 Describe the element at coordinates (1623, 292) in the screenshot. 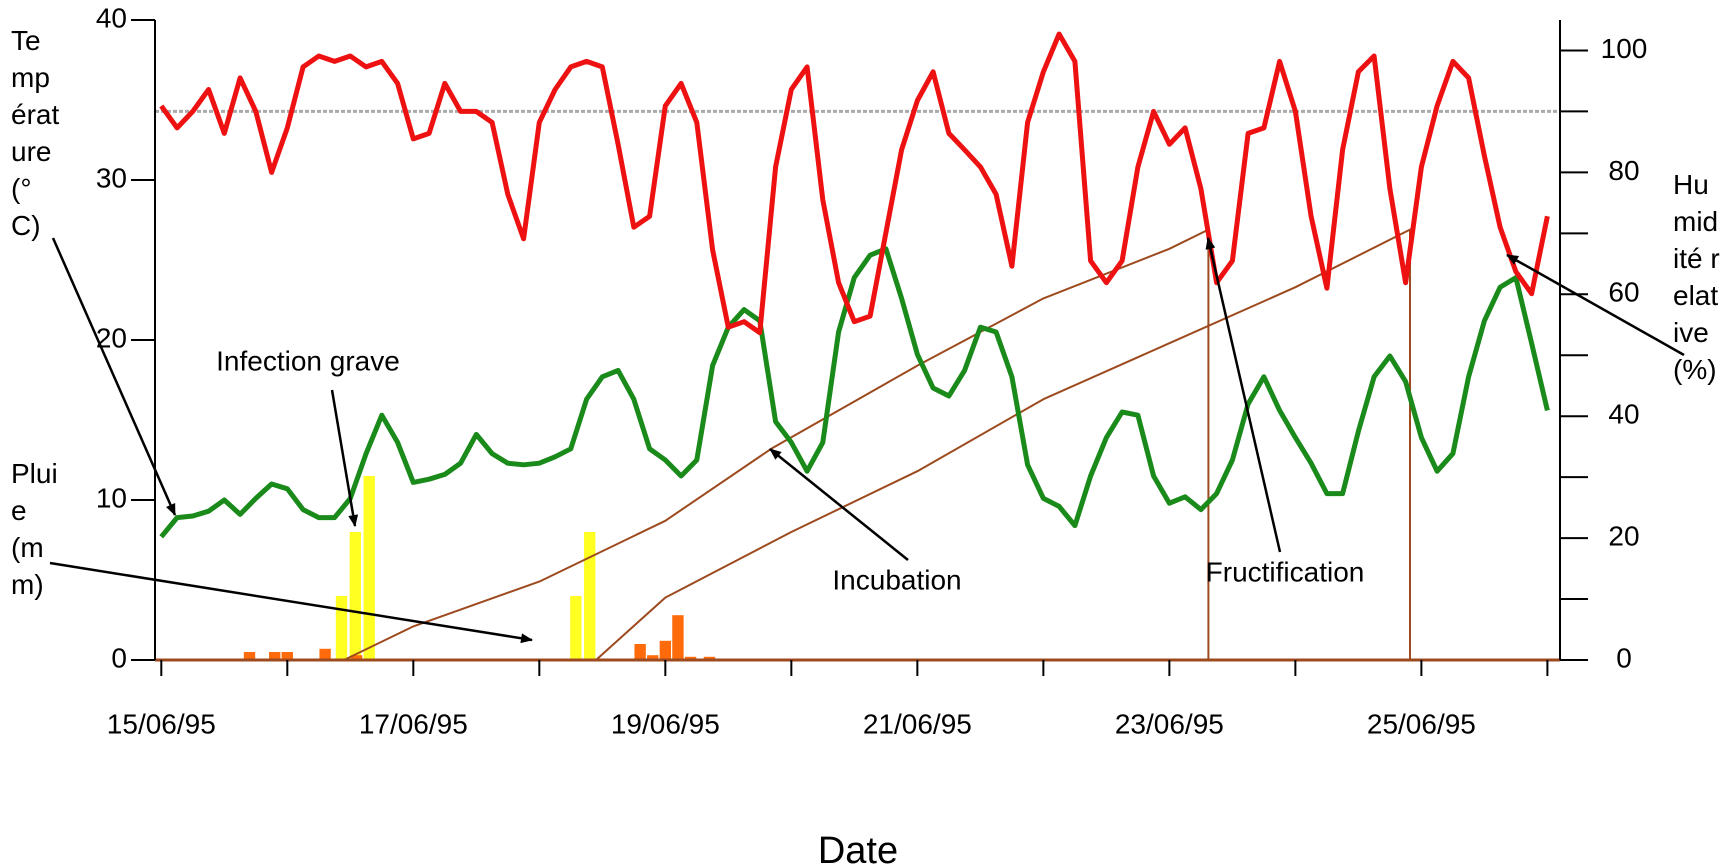

I see `y2-tick-label: 60` at that location.